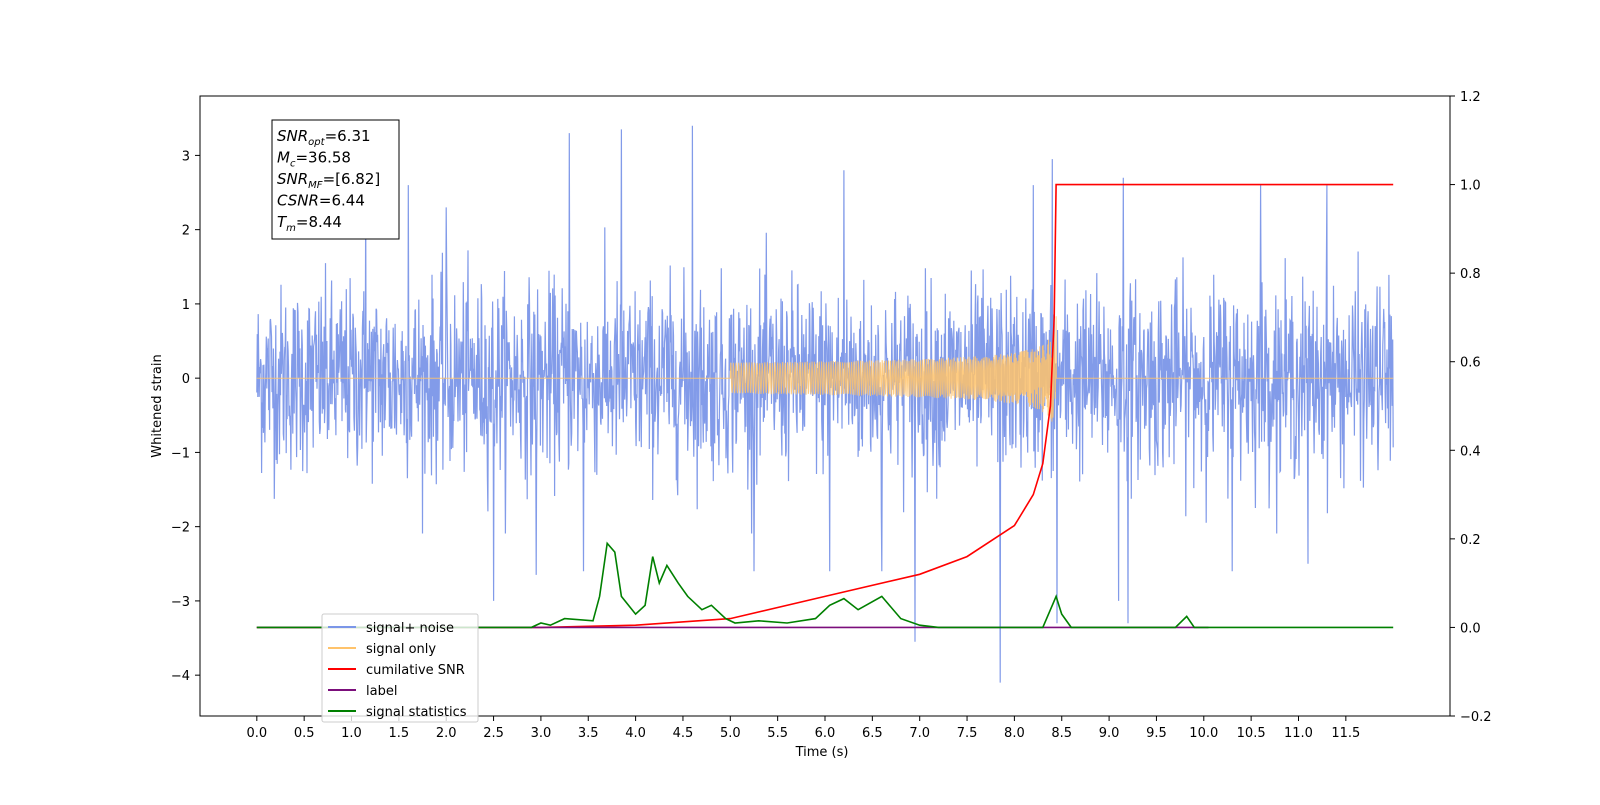 The width and height of the screenshot is (1600, 805). What do you see at coordinates (1298, 733) in the screenshot?
I see `x-tick-label: 11.0` at bounding box center [1298, 733].